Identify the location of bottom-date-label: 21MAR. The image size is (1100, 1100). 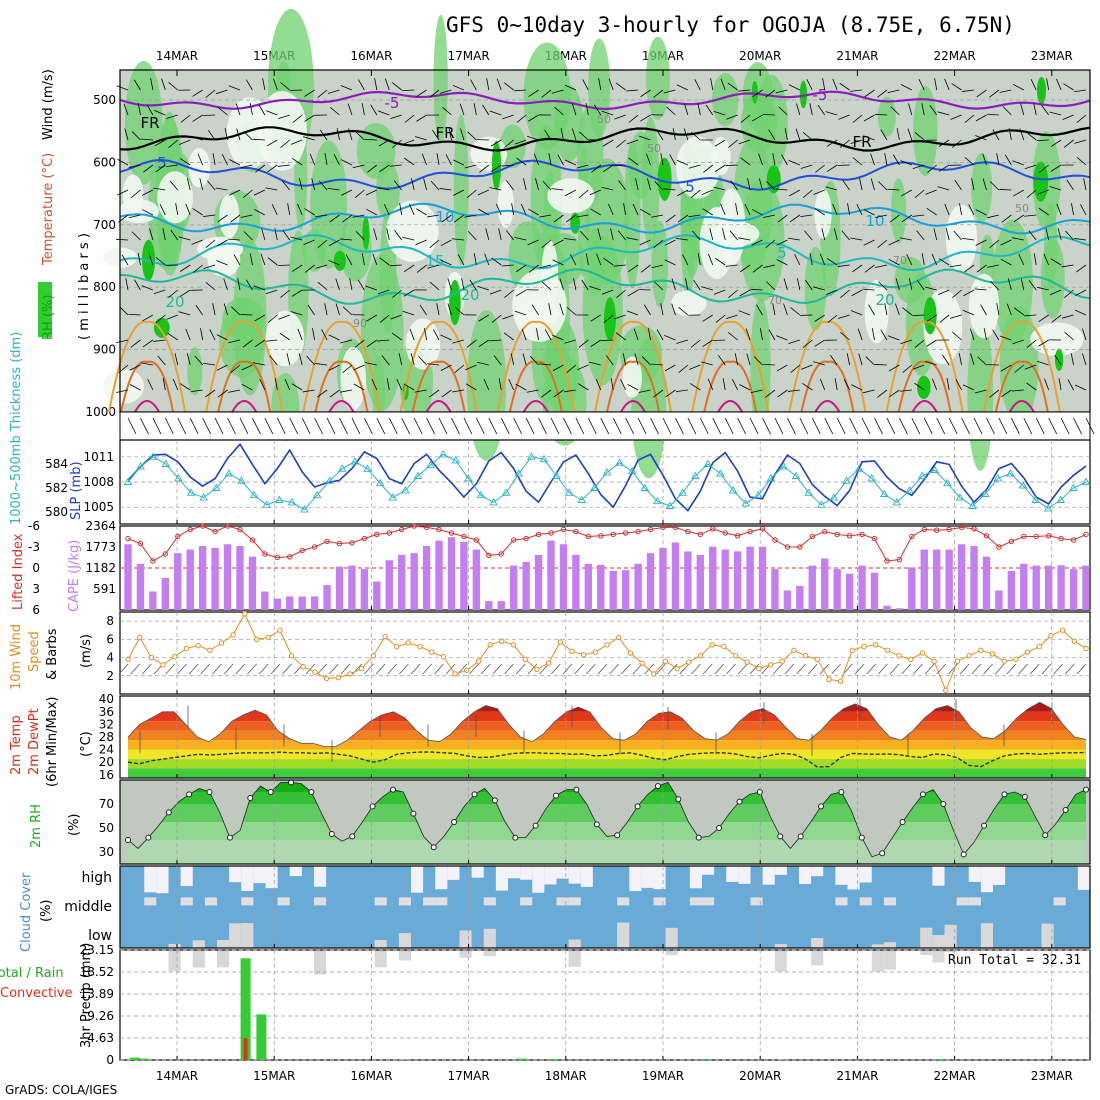
(857, 1076).